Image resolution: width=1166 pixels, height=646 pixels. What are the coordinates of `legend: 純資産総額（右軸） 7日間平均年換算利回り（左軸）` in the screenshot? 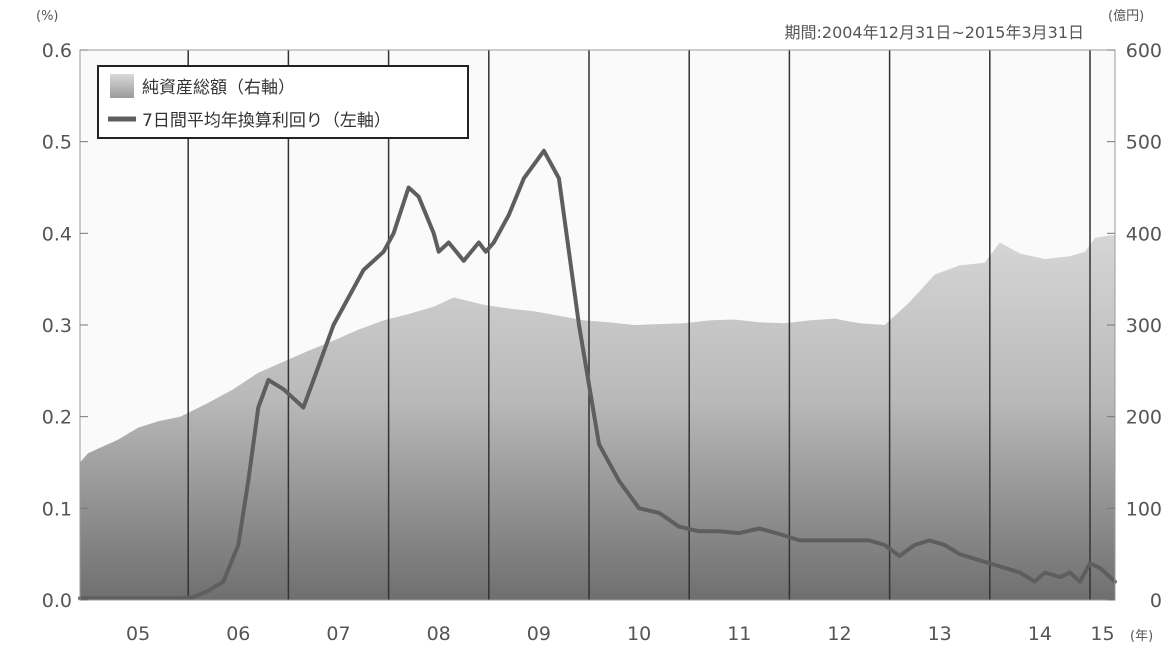 It's located at (283, 102).